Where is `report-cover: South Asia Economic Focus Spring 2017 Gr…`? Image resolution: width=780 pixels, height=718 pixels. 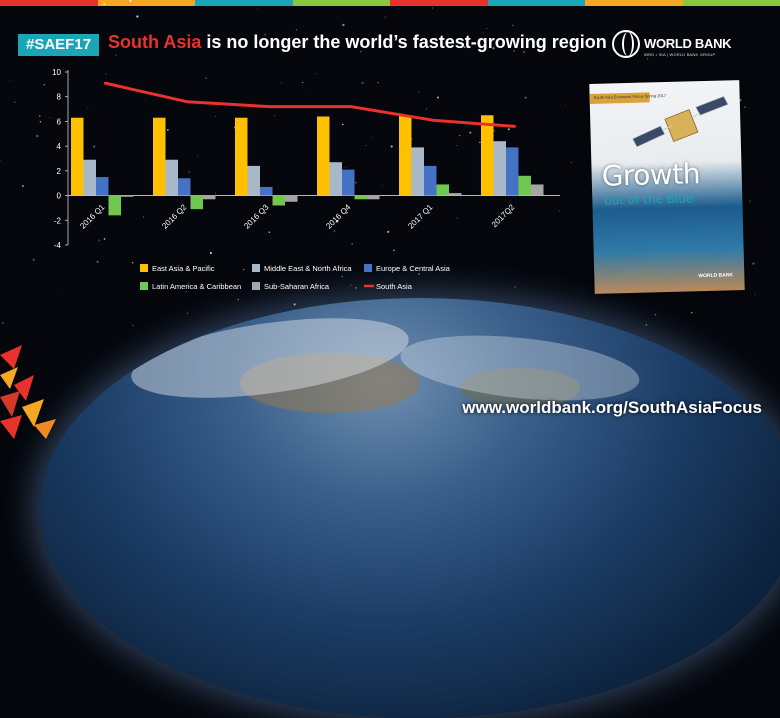
report-cover: South Asia Economic Focus Spring 2017 Gr… is located at coordinates (666, 187).